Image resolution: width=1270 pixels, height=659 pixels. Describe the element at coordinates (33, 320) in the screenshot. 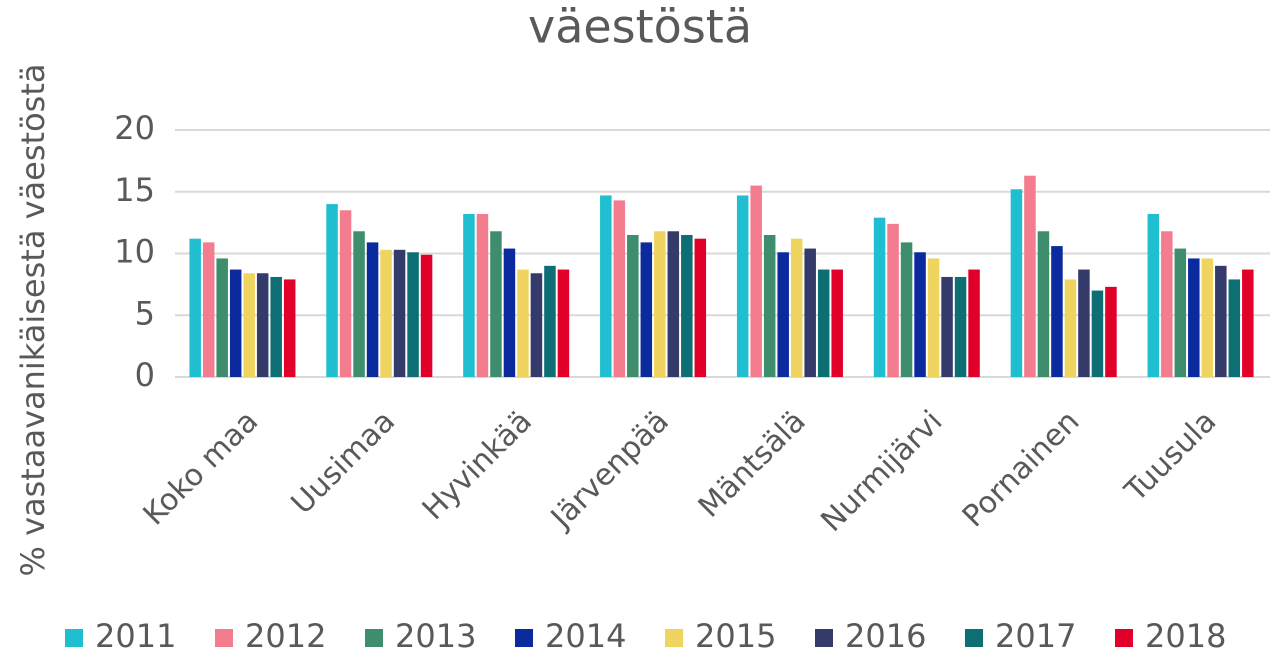

I see `y-axis-label: % vastaavanikäisestä väestöstä` at that location.